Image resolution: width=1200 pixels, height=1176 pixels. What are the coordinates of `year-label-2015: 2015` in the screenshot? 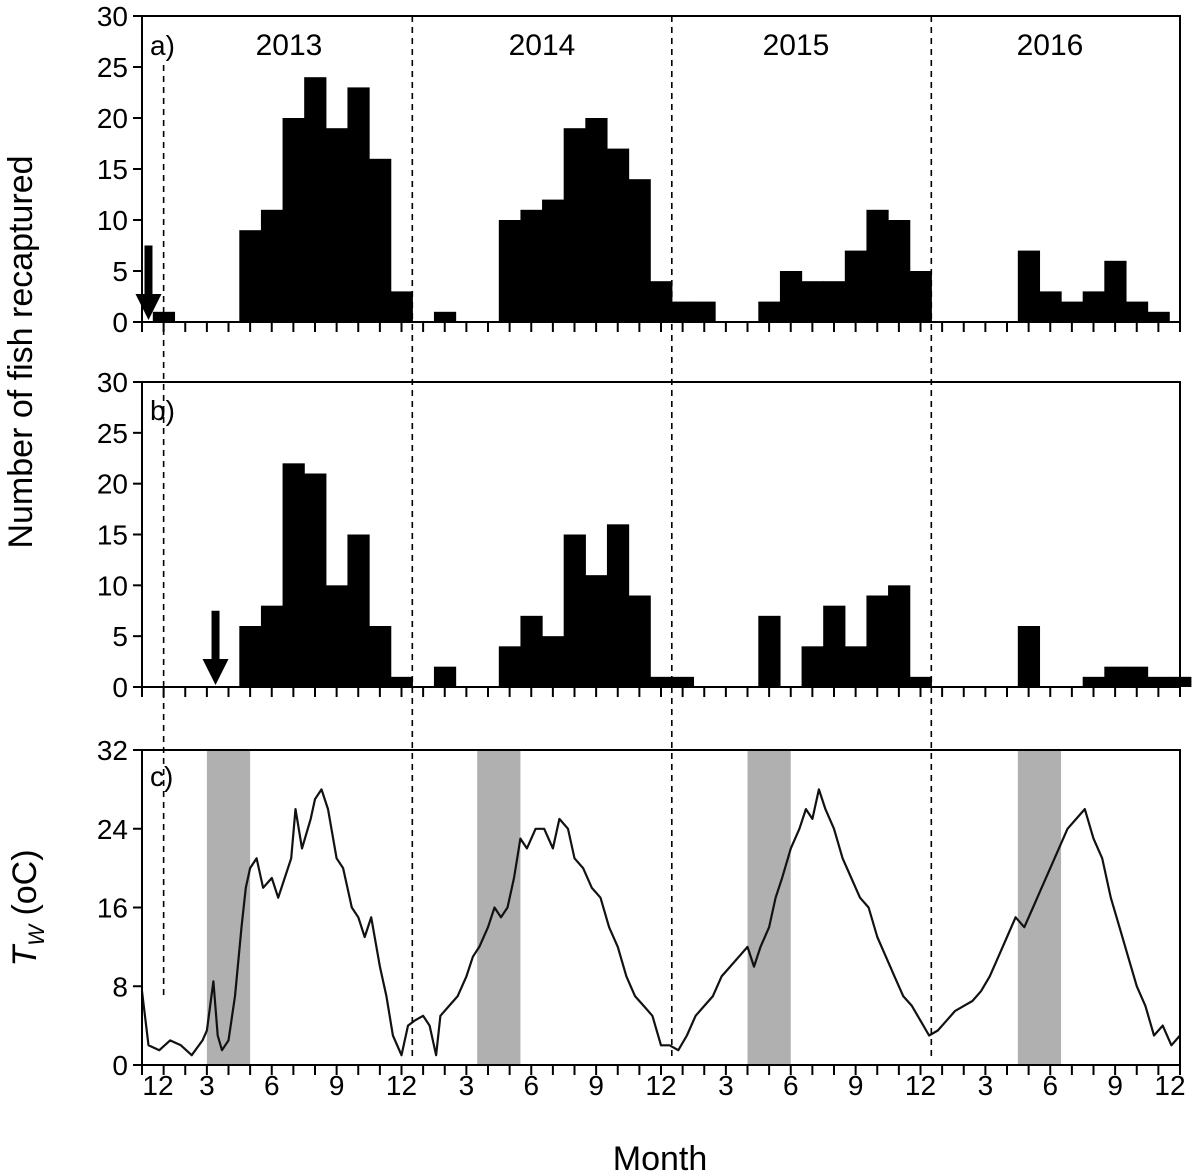 It's located at (796, 45).